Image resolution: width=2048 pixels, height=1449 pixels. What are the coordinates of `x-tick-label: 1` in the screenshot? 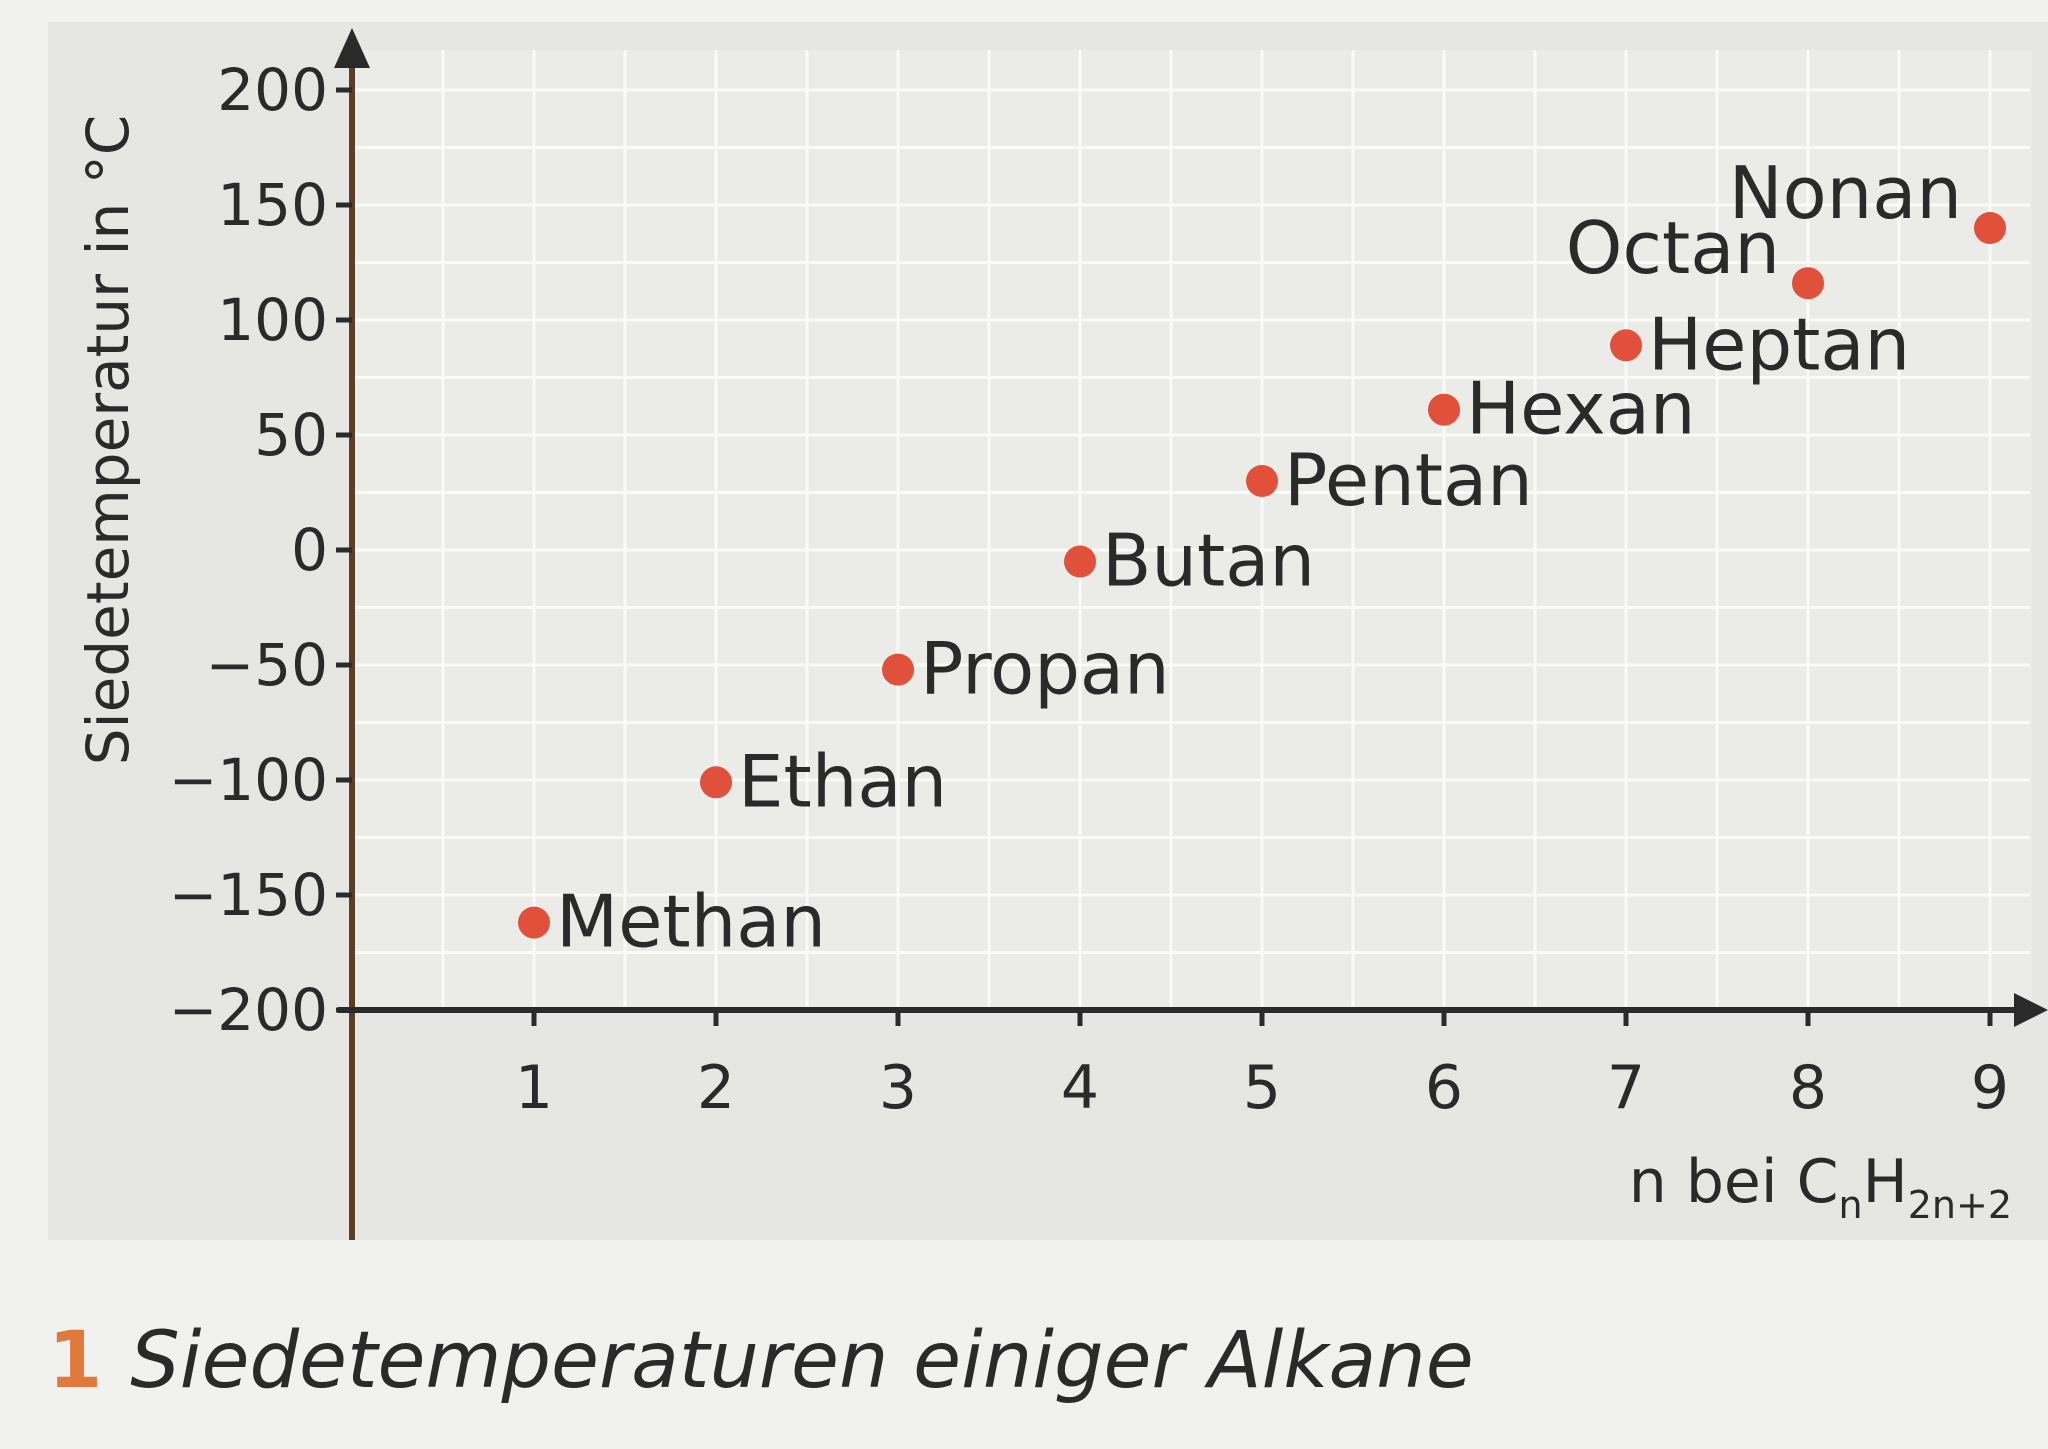 It's located at (534, 1088).